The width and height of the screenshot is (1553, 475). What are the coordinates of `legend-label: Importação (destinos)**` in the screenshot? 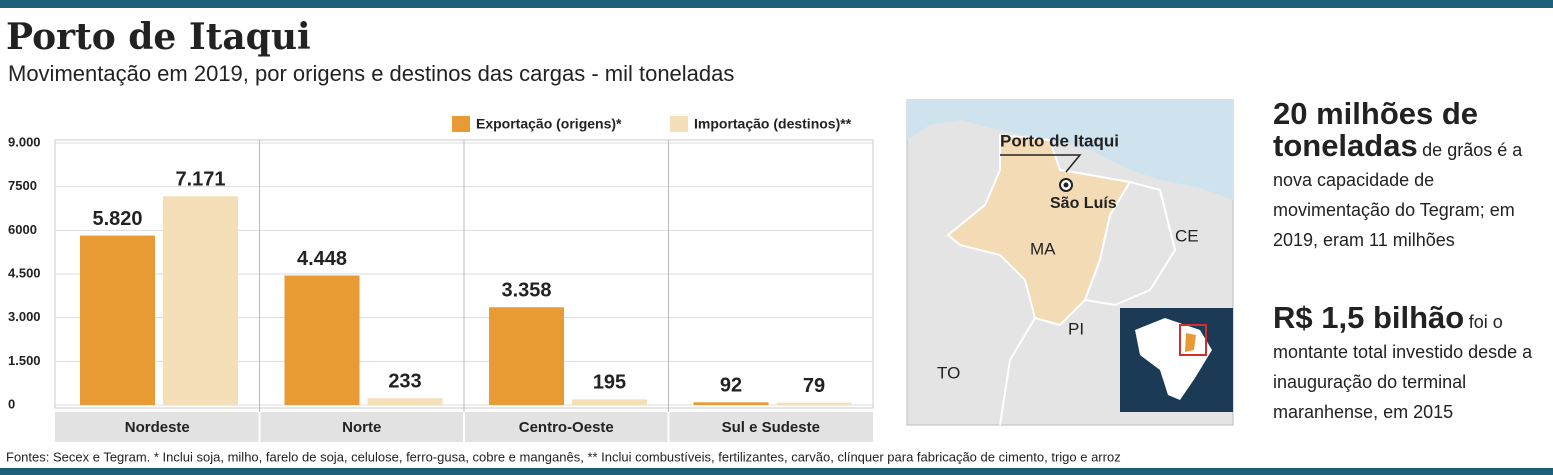 It's located at (773, 124).